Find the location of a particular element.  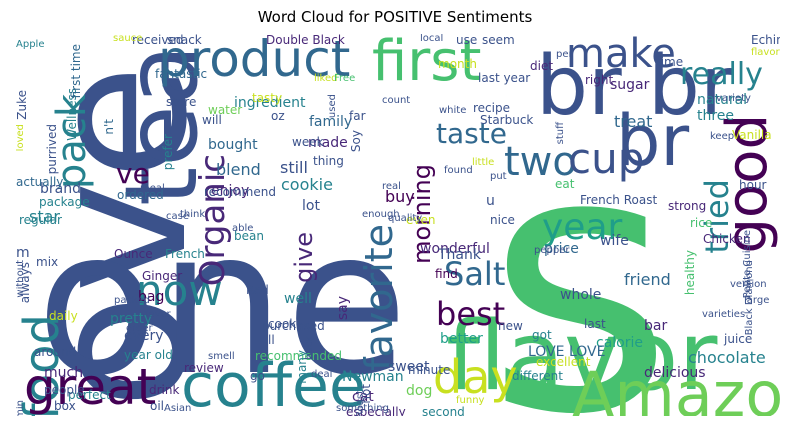

word-147: actually is located at coordinates (40, 182).